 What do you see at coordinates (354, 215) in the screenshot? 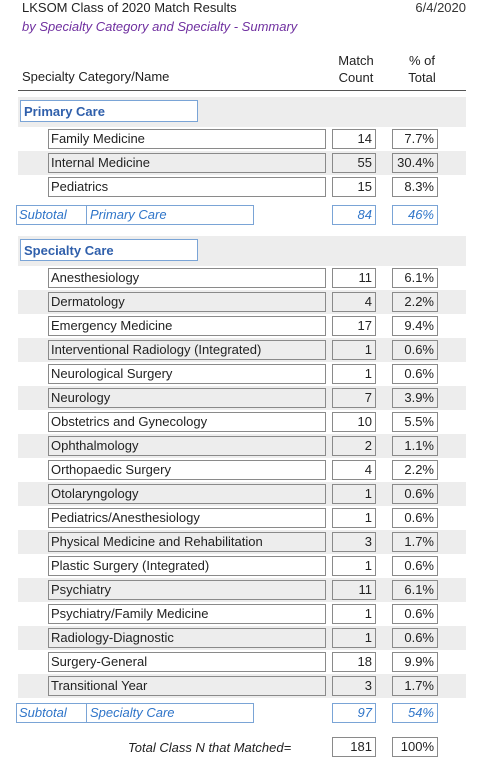
I see `subtotal-count: 84` at bounding box center [354, 215].